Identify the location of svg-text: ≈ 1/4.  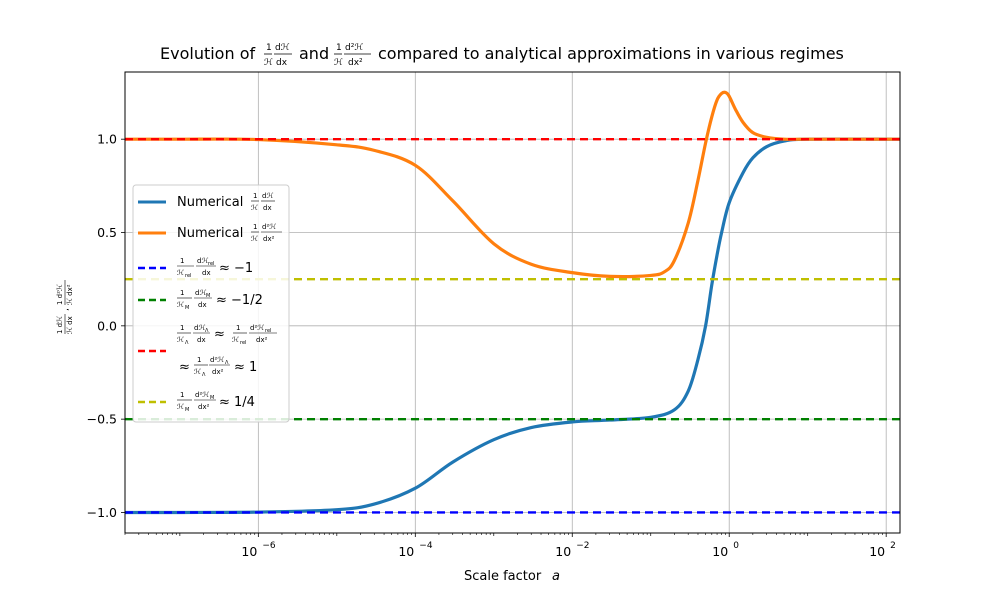
(237, 402).